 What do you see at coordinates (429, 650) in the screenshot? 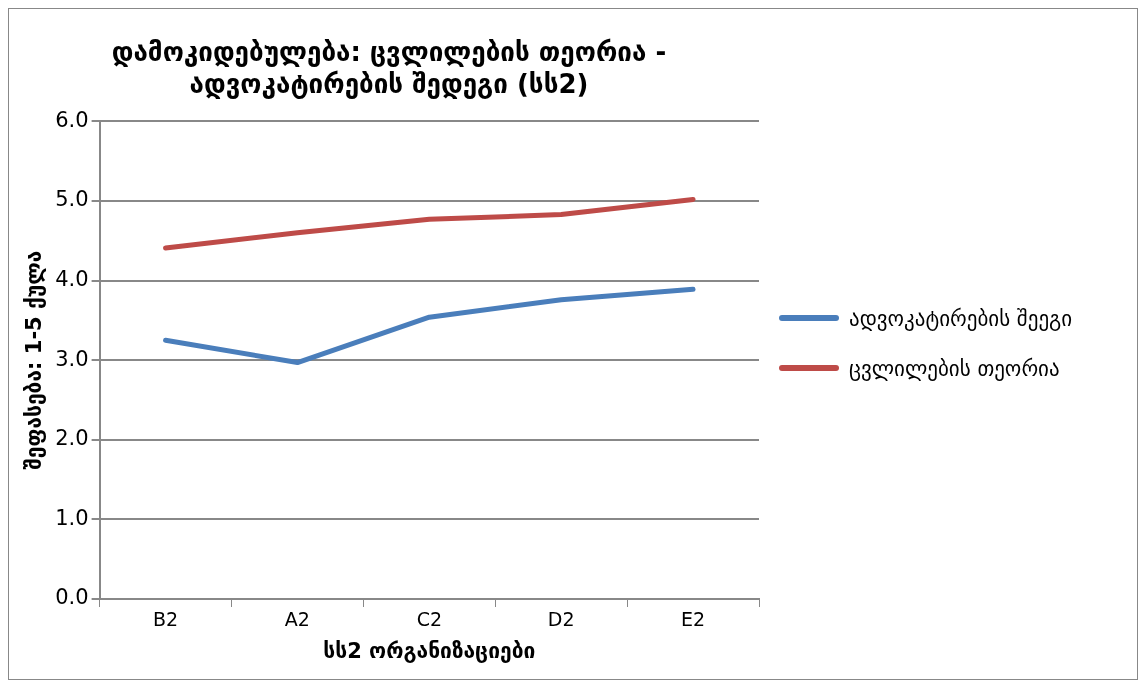
I see `x-axis-title: სს2 ორგანიზაციები` at bounding box center [429, 650].